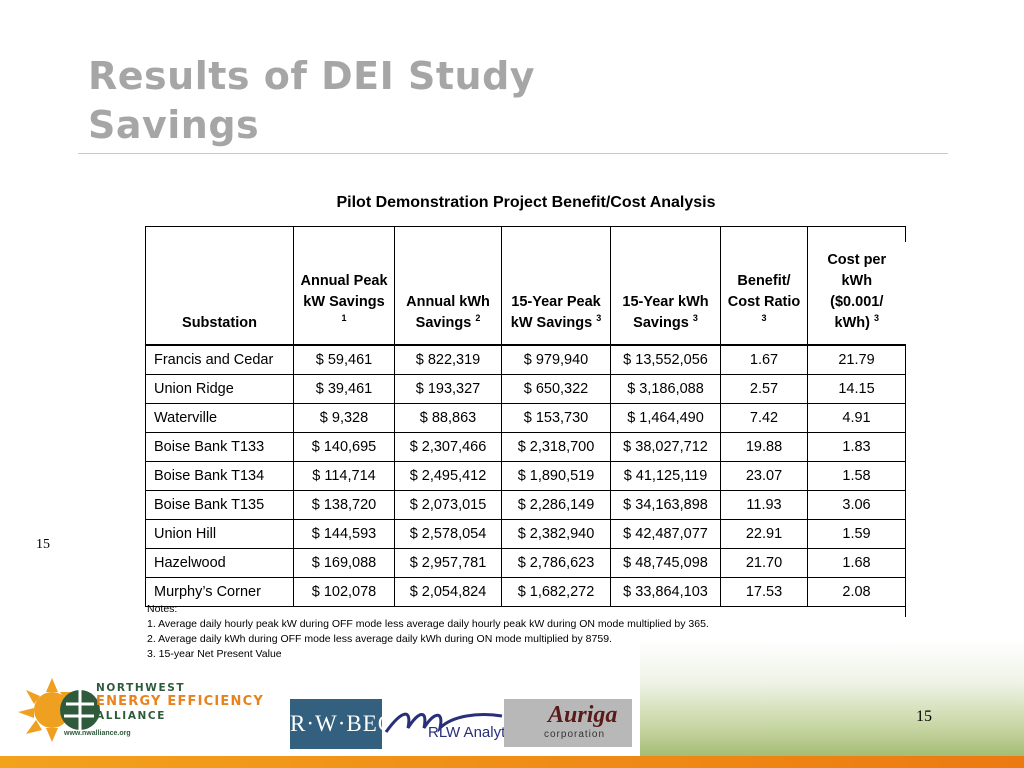 The image size is (1024, 768). What do you see at coordinates (448, 505) in the screenshot?
I see `value-cell: $ 2,073,015` at bounding box center [448, 505].